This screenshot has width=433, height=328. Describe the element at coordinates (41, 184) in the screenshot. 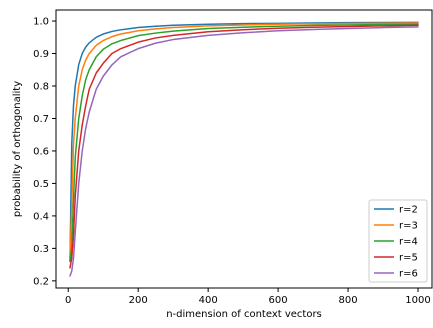

I see `y-tick-label: 0.5` at that location.